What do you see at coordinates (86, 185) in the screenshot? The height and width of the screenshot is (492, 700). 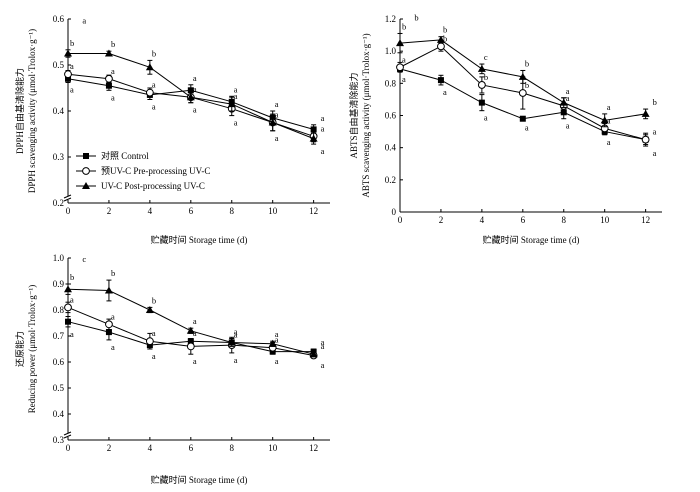 I see `legend-marker-triangle-icon` at bounding box center [86, 185].